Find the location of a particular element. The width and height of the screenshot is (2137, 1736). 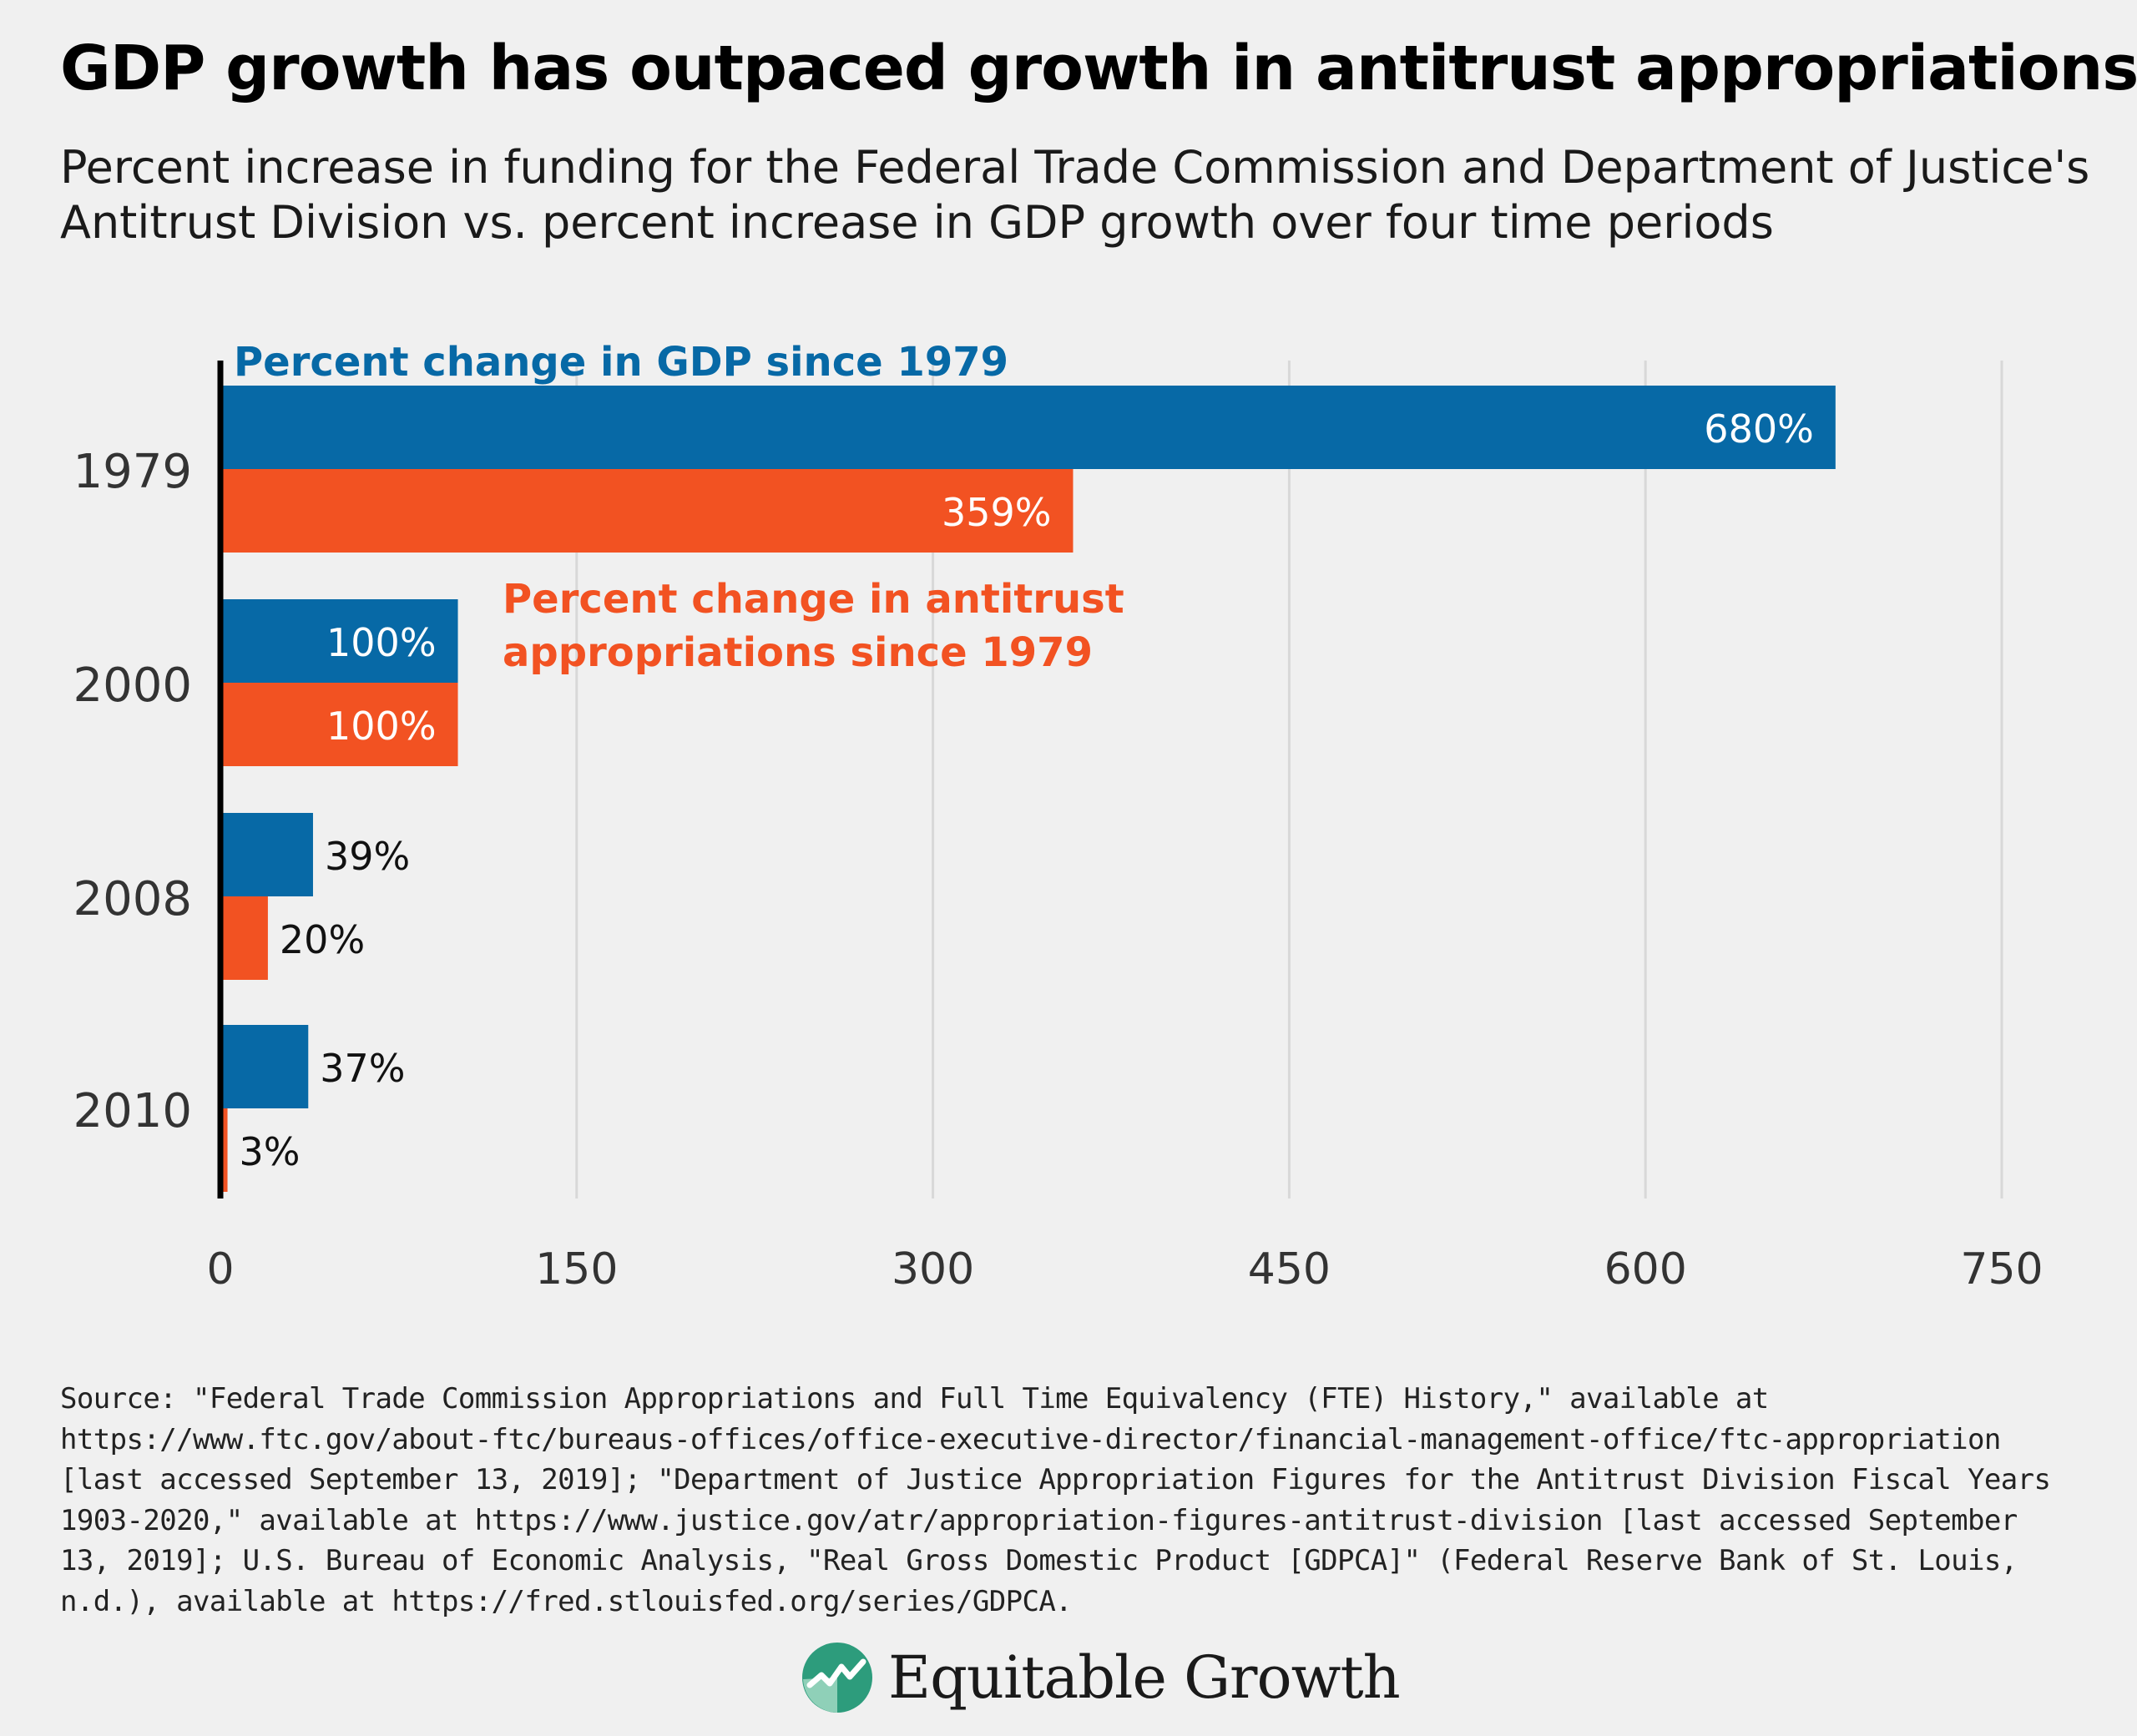

category-labels: 1979 2000 2008 2010 is located at coordinates (132, 791).